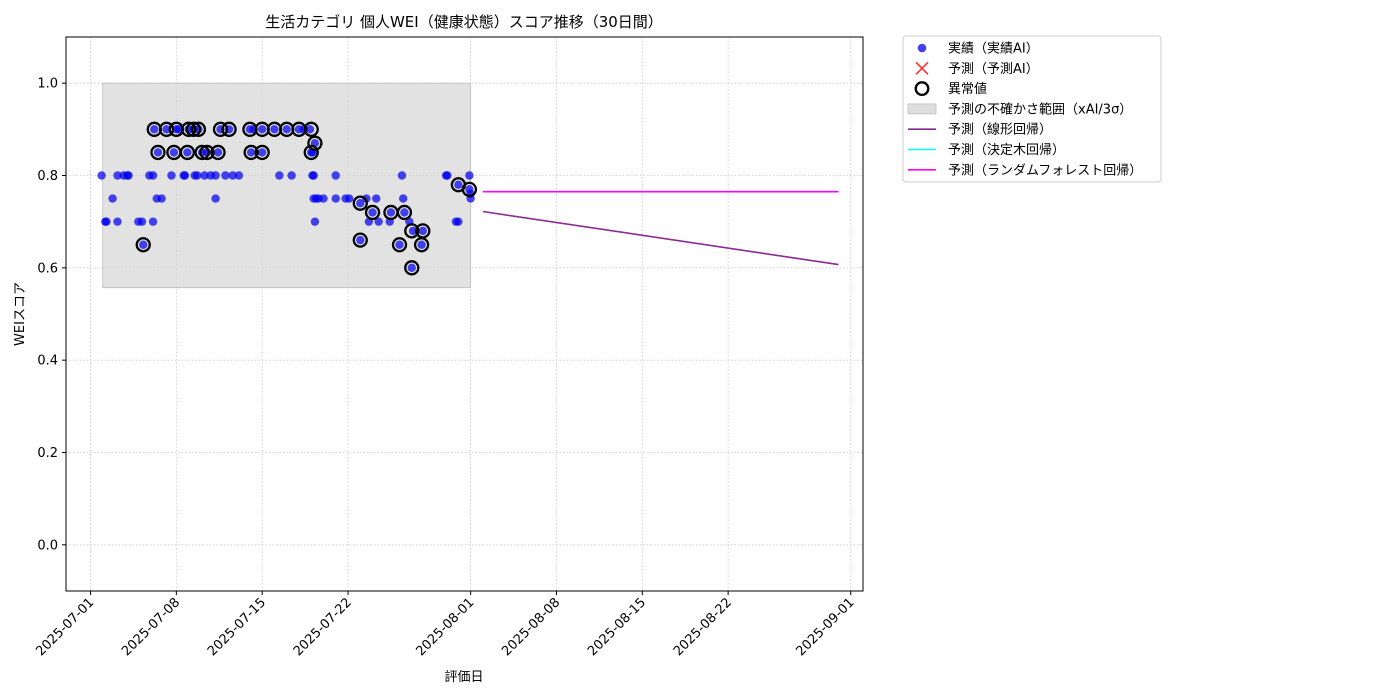 The image size is (1400, 700). I want to click on x-tick-label: 2025-07-01, so click(65, 627).